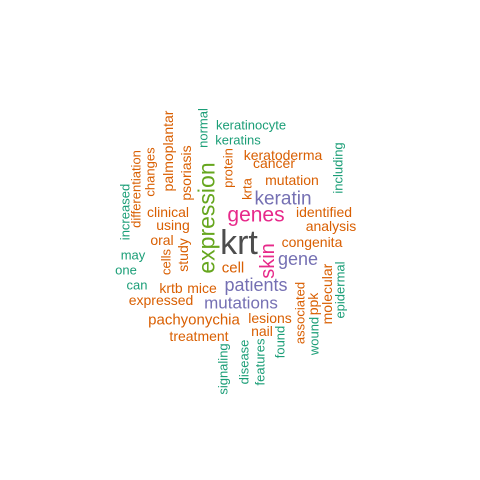 This screenshot has height=480, width=480. Describe the element at coordinates (283, 199) in the screenshot. I see `word-keratin: keratin` at that location.